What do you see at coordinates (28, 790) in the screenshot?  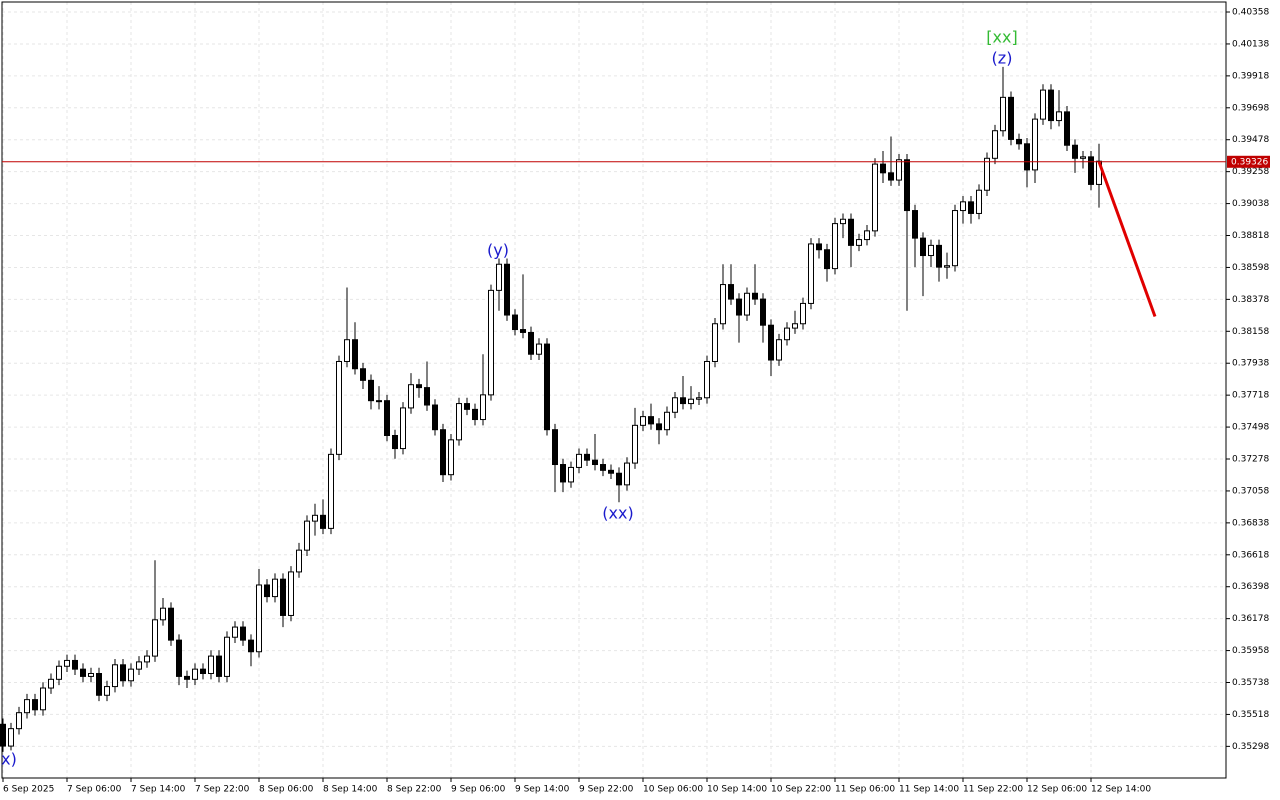 I see `x-tick-label: 6 Sep 2025` at bounding box center [28, 790].